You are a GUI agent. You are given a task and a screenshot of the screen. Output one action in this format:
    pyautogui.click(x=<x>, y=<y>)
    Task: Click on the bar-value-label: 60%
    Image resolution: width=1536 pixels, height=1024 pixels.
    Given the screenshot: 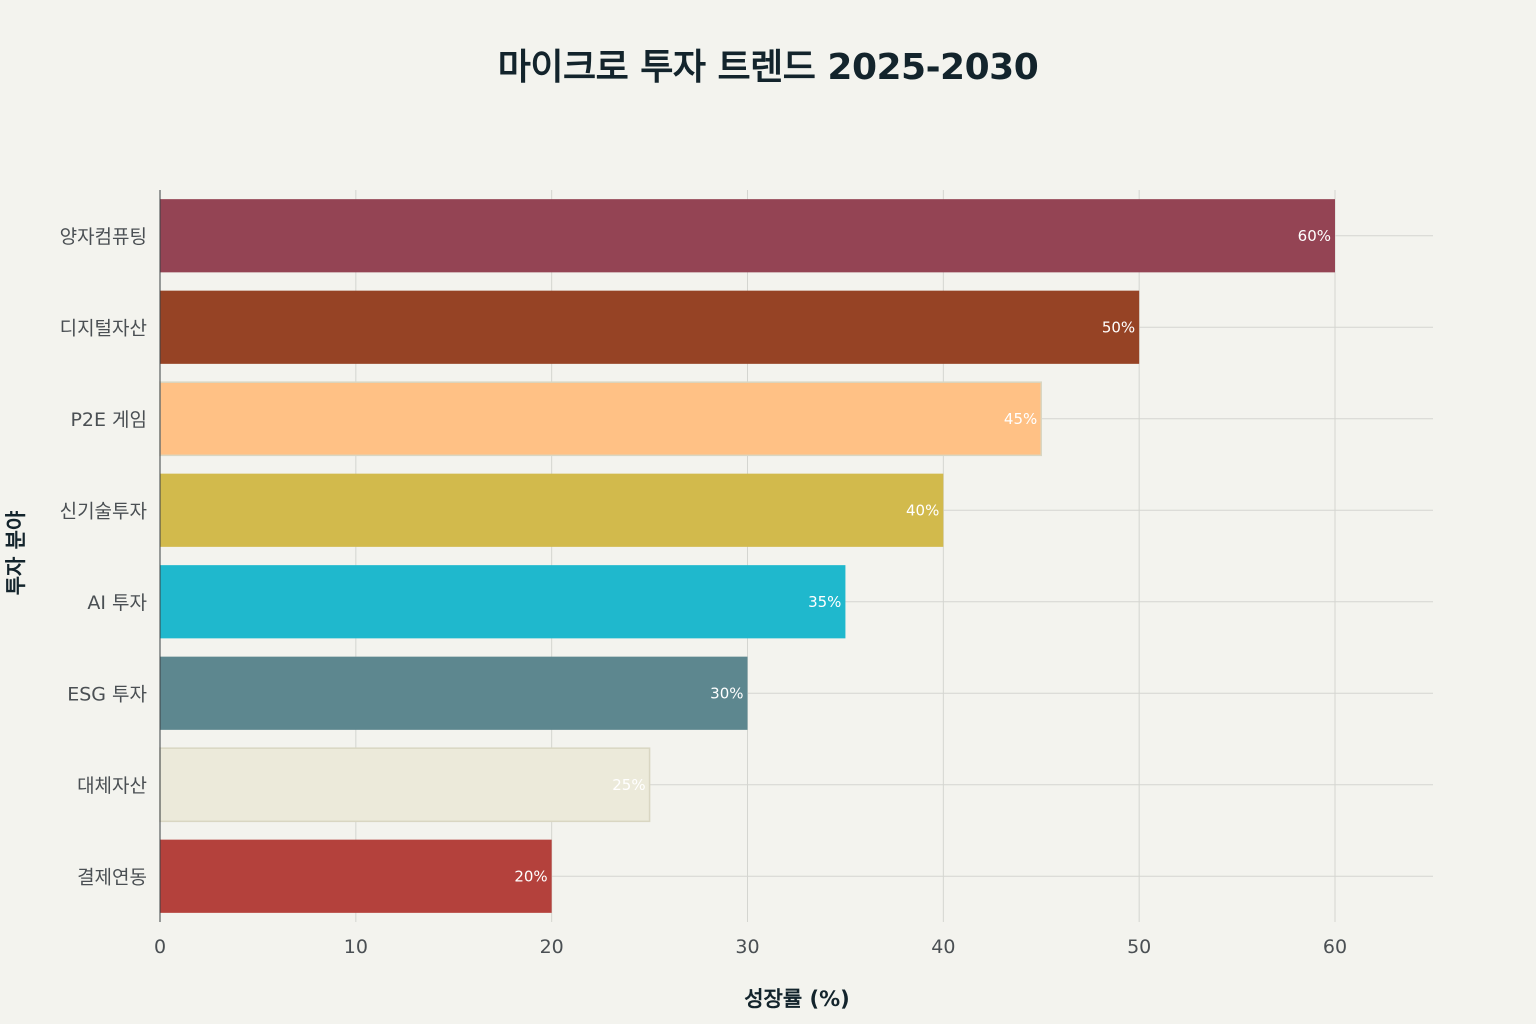 What is the action you would take?
    pyautogui.click(x=1314, y=236)
    